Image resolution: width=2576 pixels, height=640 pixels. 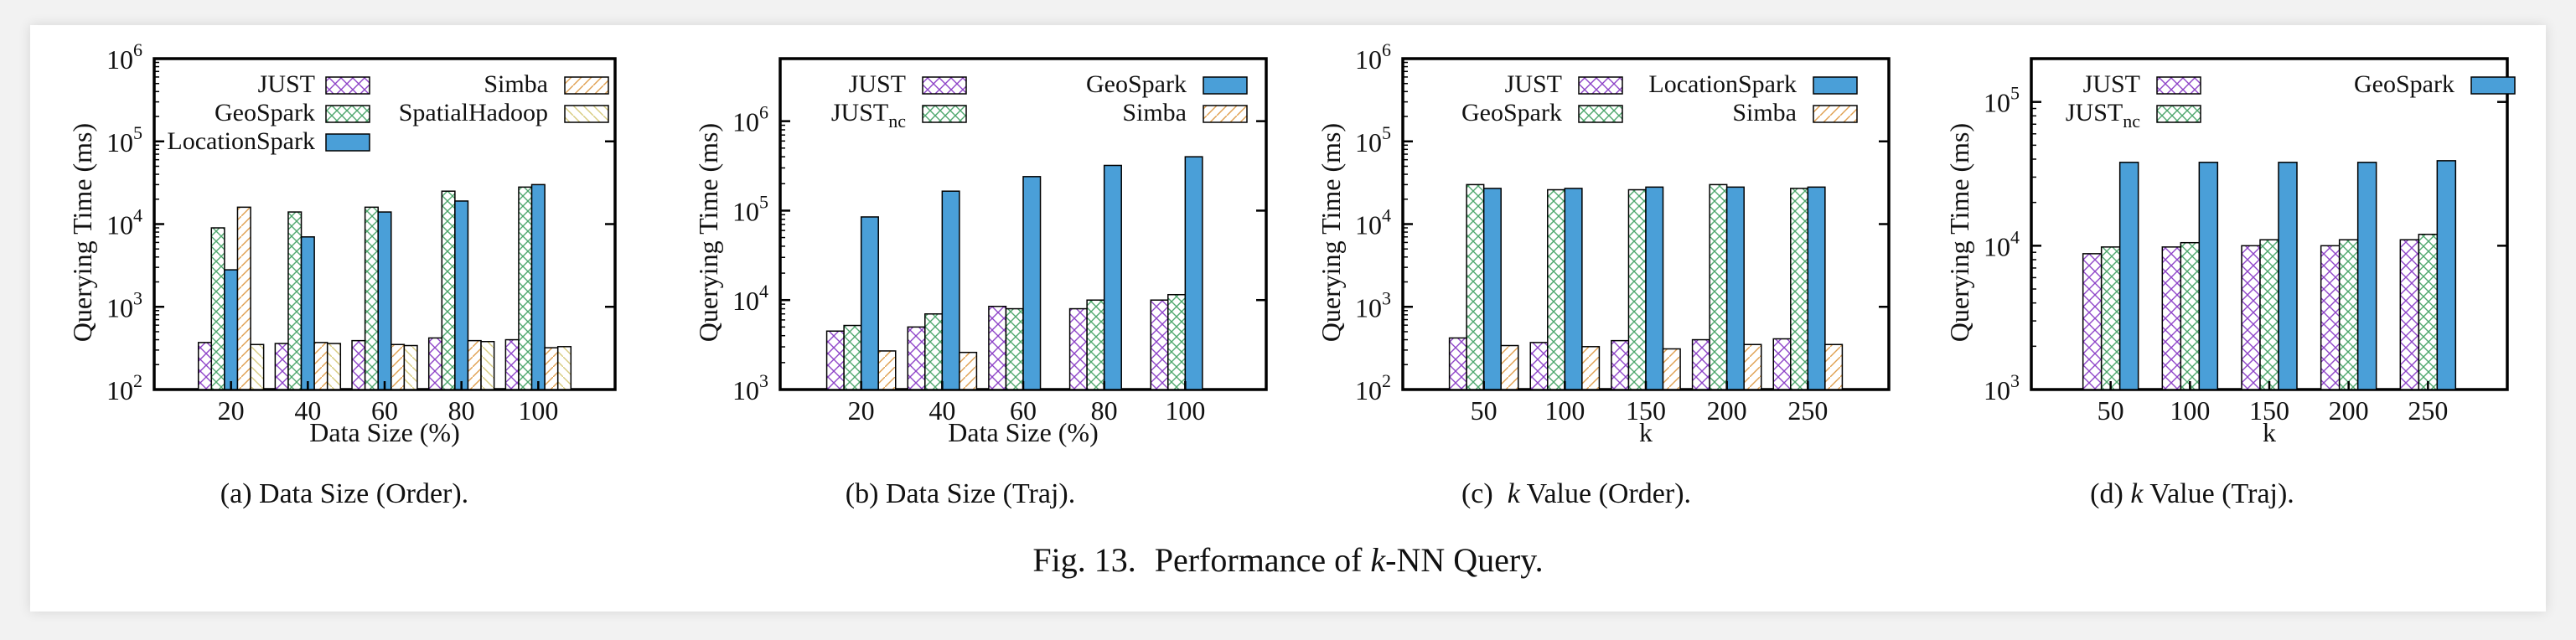 I want to click on legend-label-sub: nc, so click(x=2131, y=121).